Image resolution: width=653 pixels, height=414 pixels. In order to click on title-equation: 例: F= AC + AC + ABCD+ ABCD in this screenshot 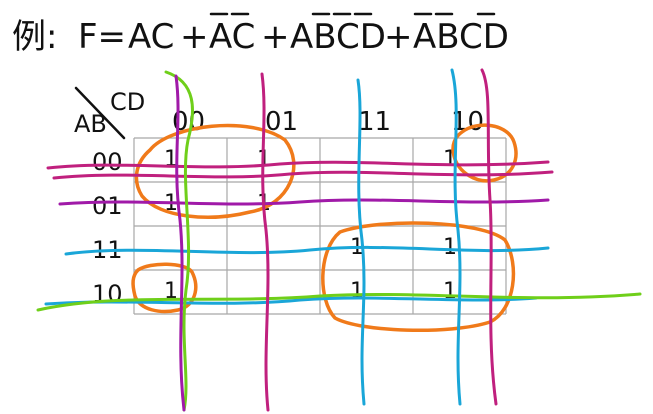, I will do `click(260, 34)`.